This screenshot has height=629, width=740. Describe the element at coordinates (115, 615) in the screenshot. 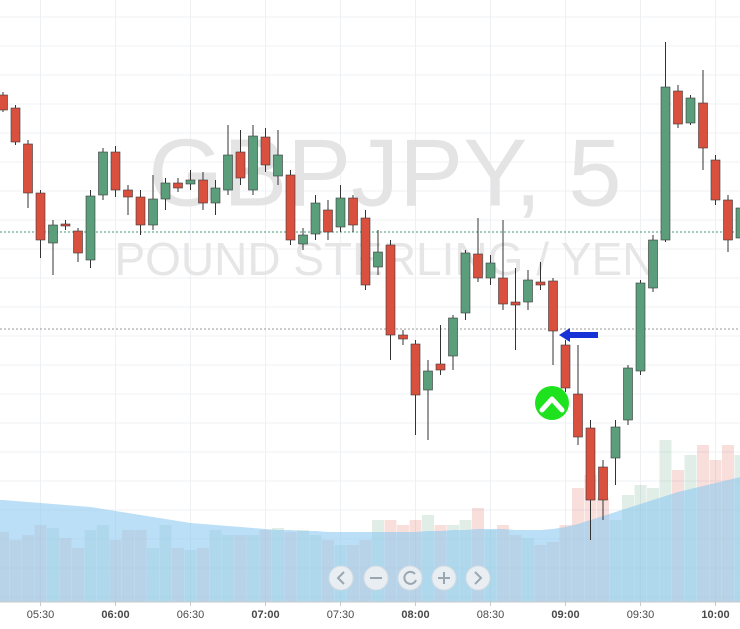

I see `x-tick-label: 06:00` at that location.